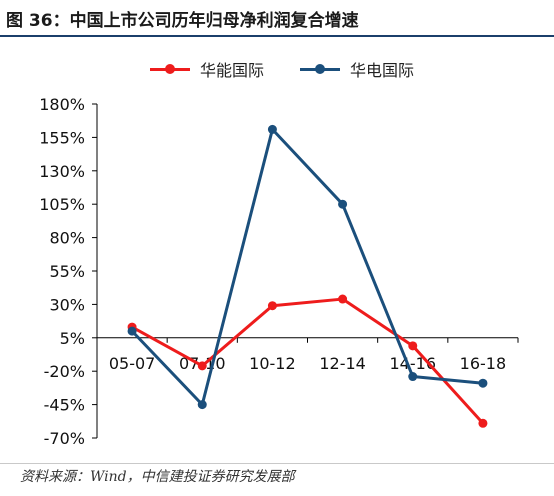  What do you see at coordinates (320, 69) in the screenshot?
I see `legend-swatch-huadian` at bounding box center [320, 69].